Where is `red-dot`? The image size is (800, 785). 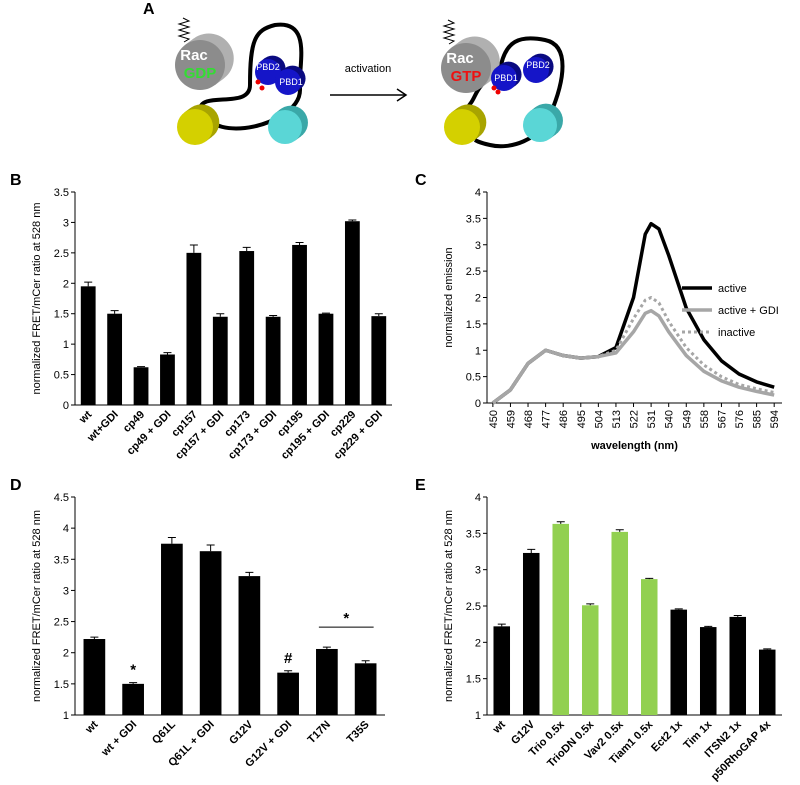 red-dot is located at coordinates (498, 92).